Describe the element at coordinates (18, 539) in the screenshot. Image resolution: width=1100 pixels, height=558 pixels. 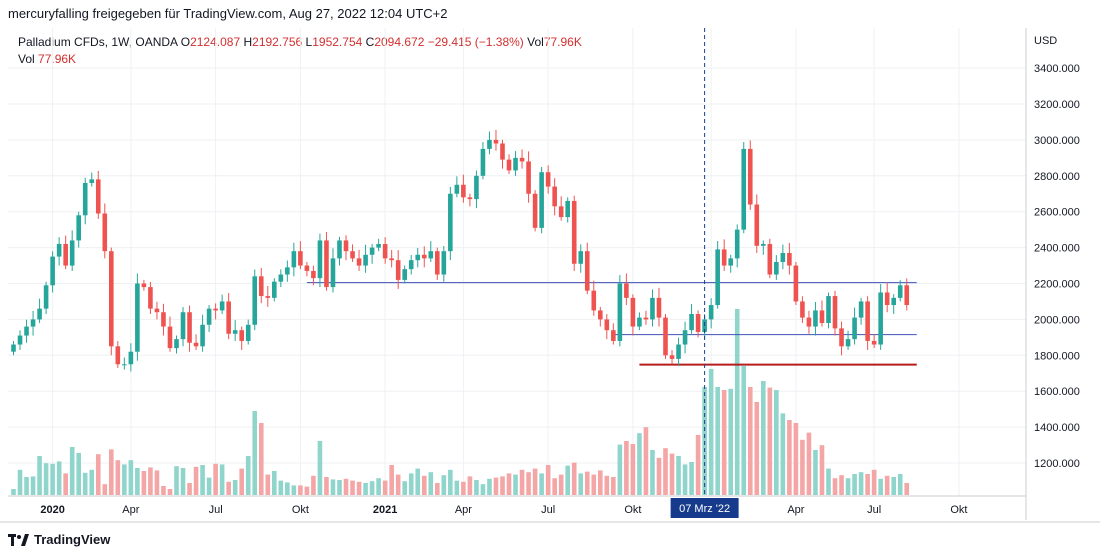
I see `tradingview-logo-icon` at that location.